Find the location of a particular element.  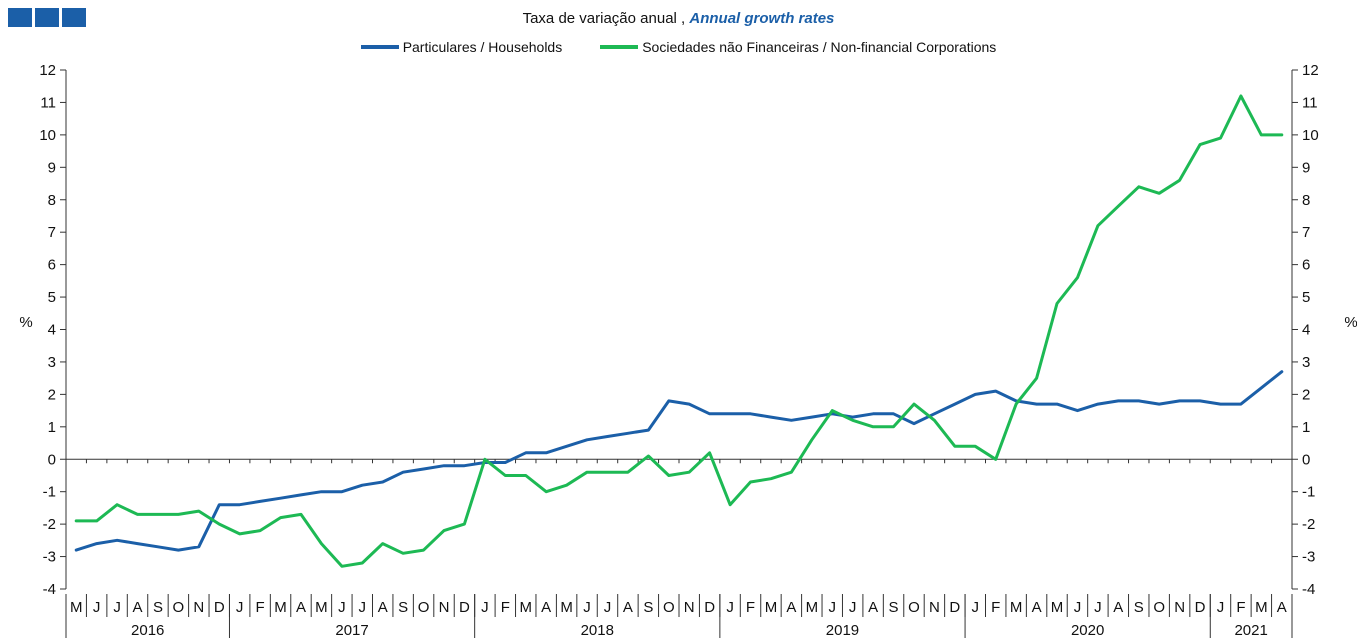

y-tick-label-left: 2 is located at coordinates (52, 394).